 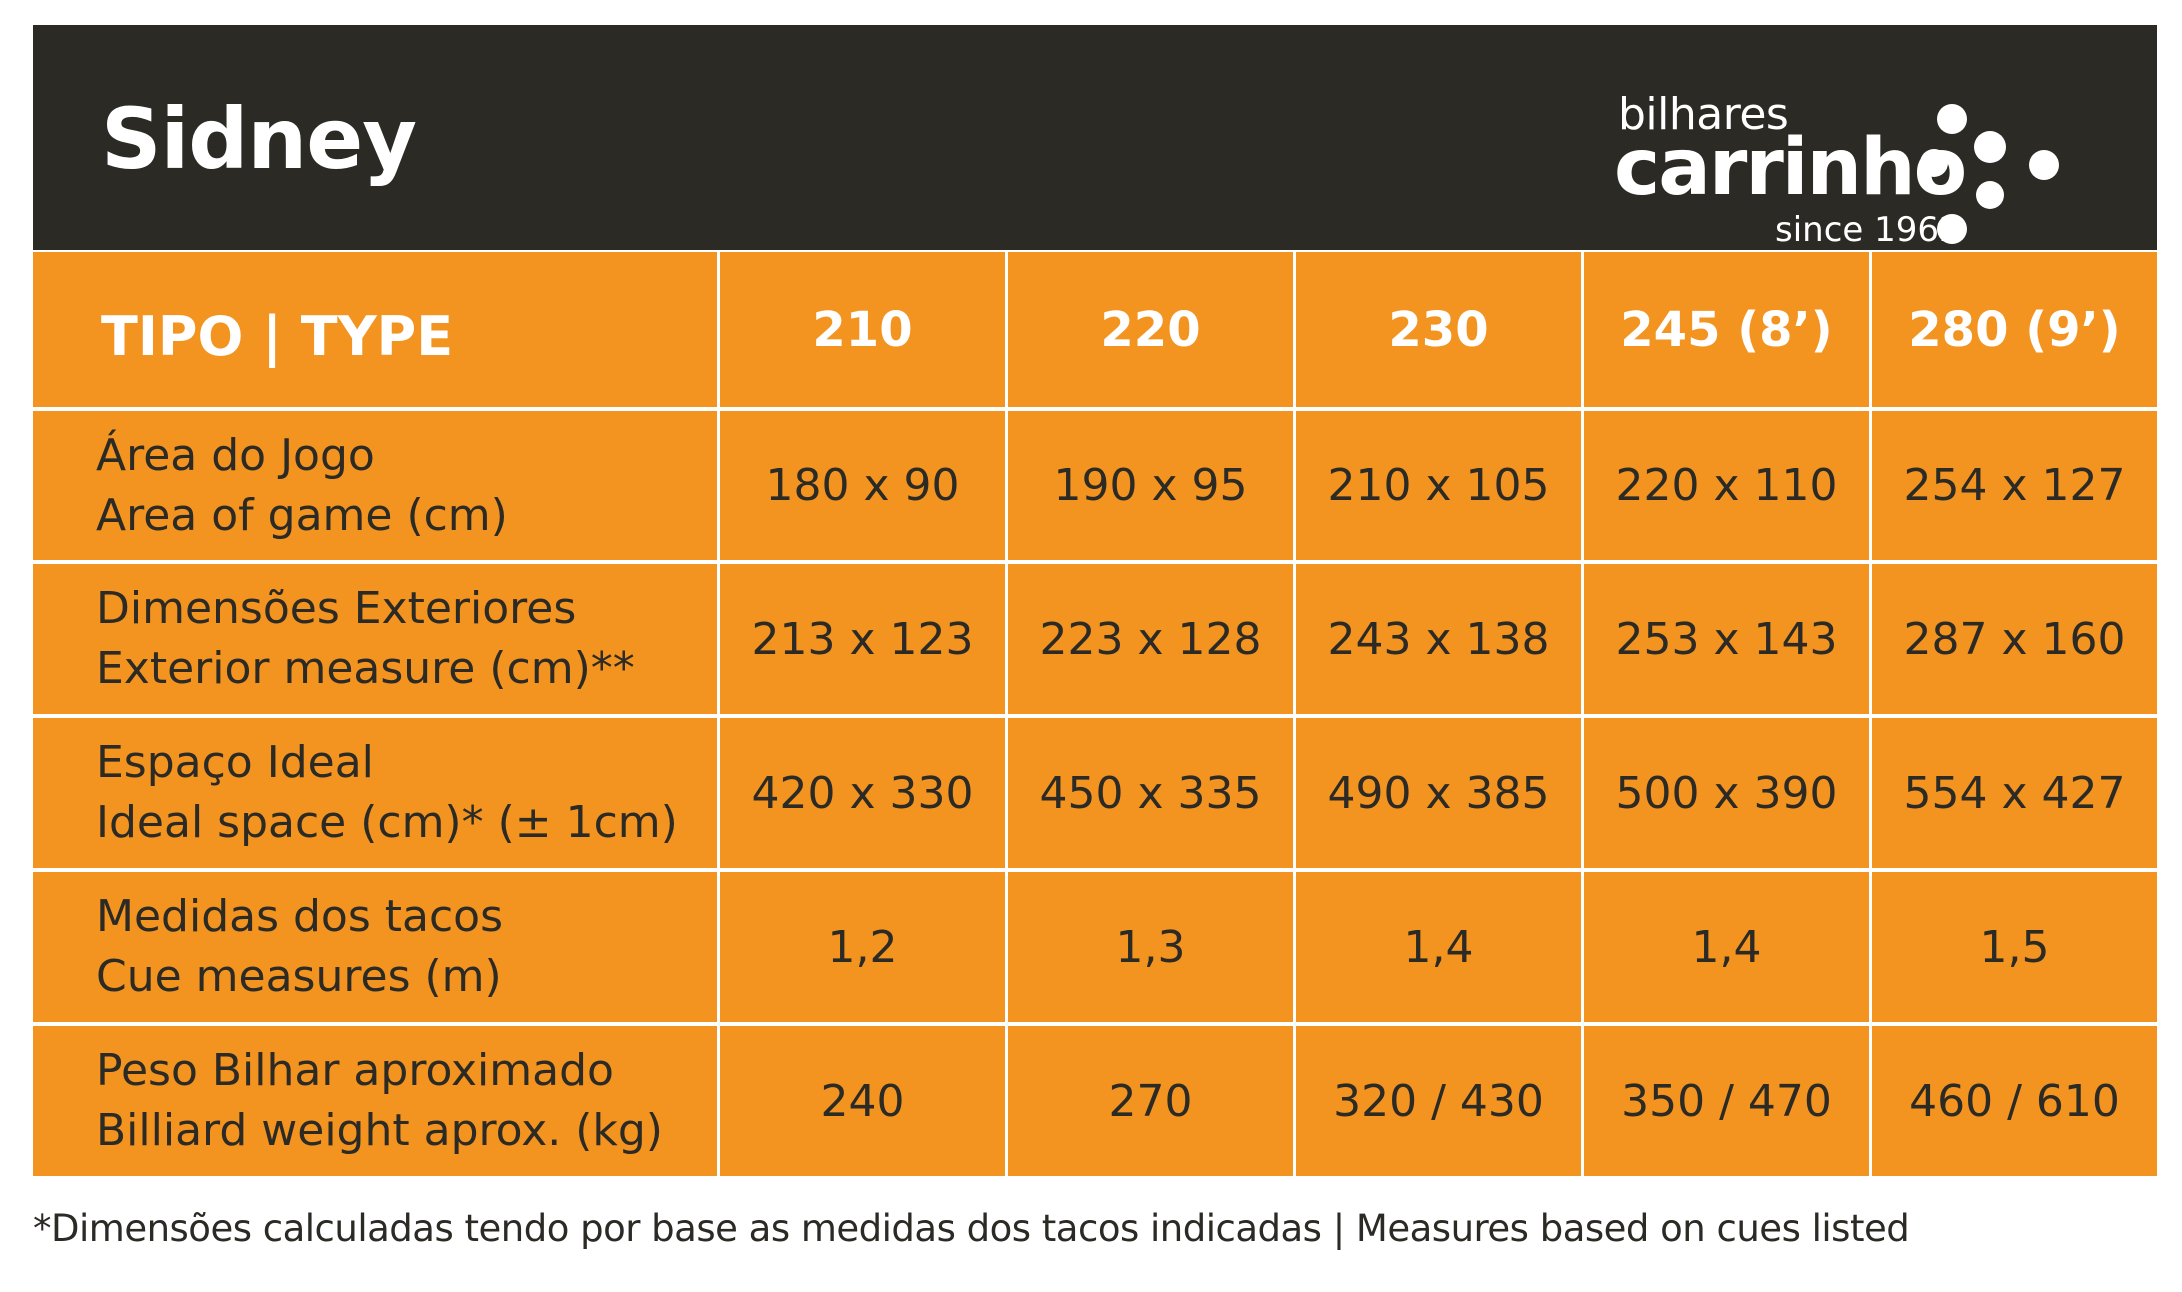 What do you see at coordinates (355, 1070) in the screenshot?
I see `row-label-pt: Peso Bilhar aproximado` at bounding box center [355, 1070].